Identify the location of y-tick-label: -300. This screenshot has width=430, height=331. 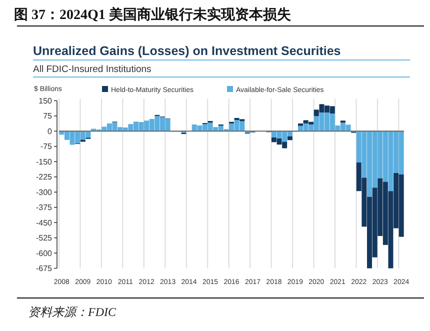
(44, 192).